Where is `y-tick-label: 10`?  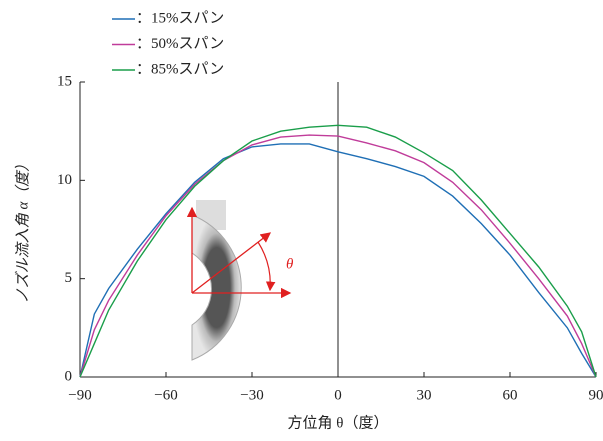 y-tick-label: 10 is located at coordinates (64, 180).